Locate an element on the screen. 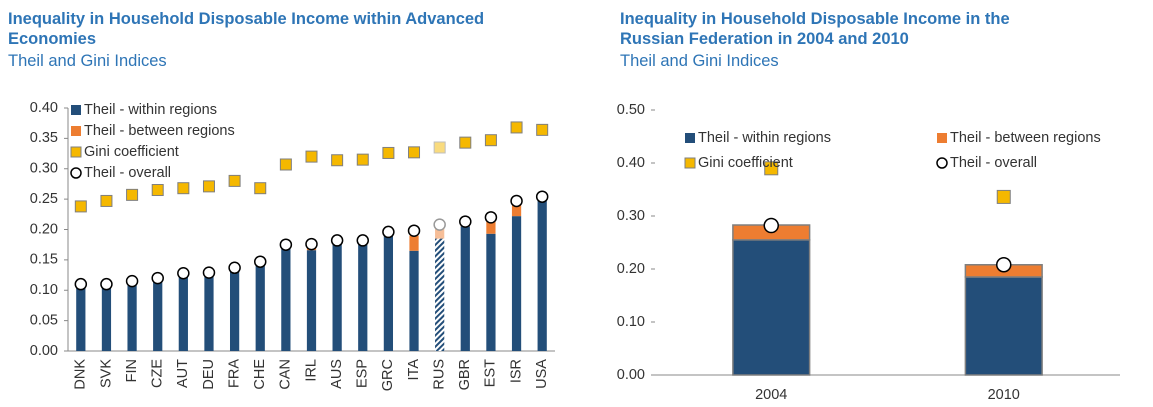 The width and height of the screenshot is (1153, 407). x-tick-label: EST is located at coordinates (491, 373).